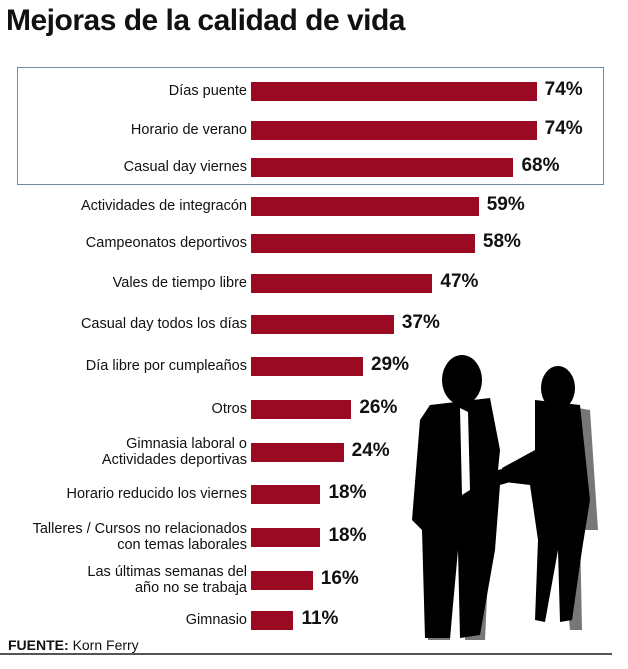  I want to click on category-label: Casual day todos los días, so click(163, 324).